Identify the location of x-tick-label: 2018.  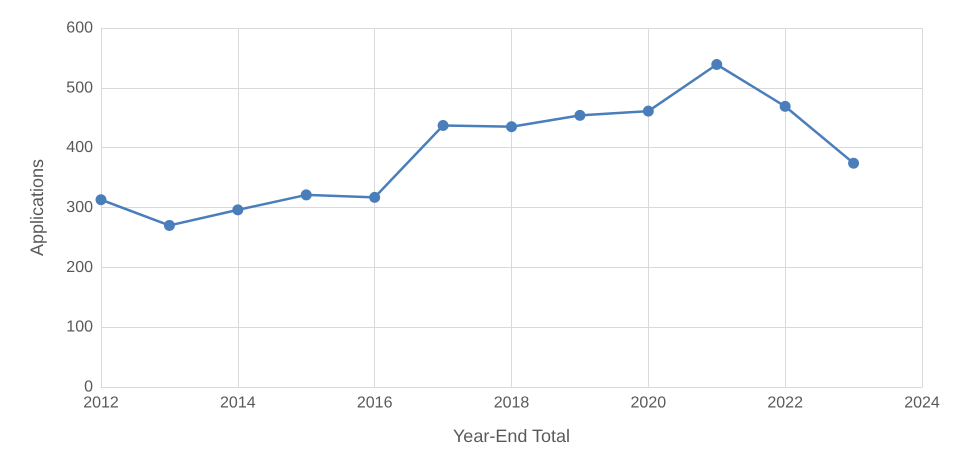
(512, 403).